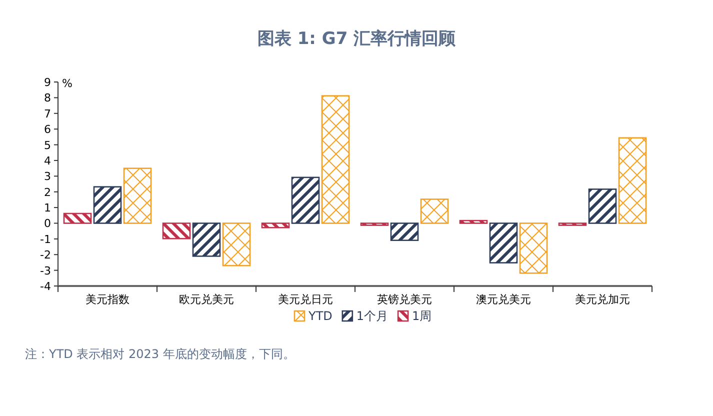 This screenshot has height=416, width=713. What do you see at coordinates (108, 299) in the screenshot?
I see `x-tick-label: 美元指数` at bounding box center [108, 299].